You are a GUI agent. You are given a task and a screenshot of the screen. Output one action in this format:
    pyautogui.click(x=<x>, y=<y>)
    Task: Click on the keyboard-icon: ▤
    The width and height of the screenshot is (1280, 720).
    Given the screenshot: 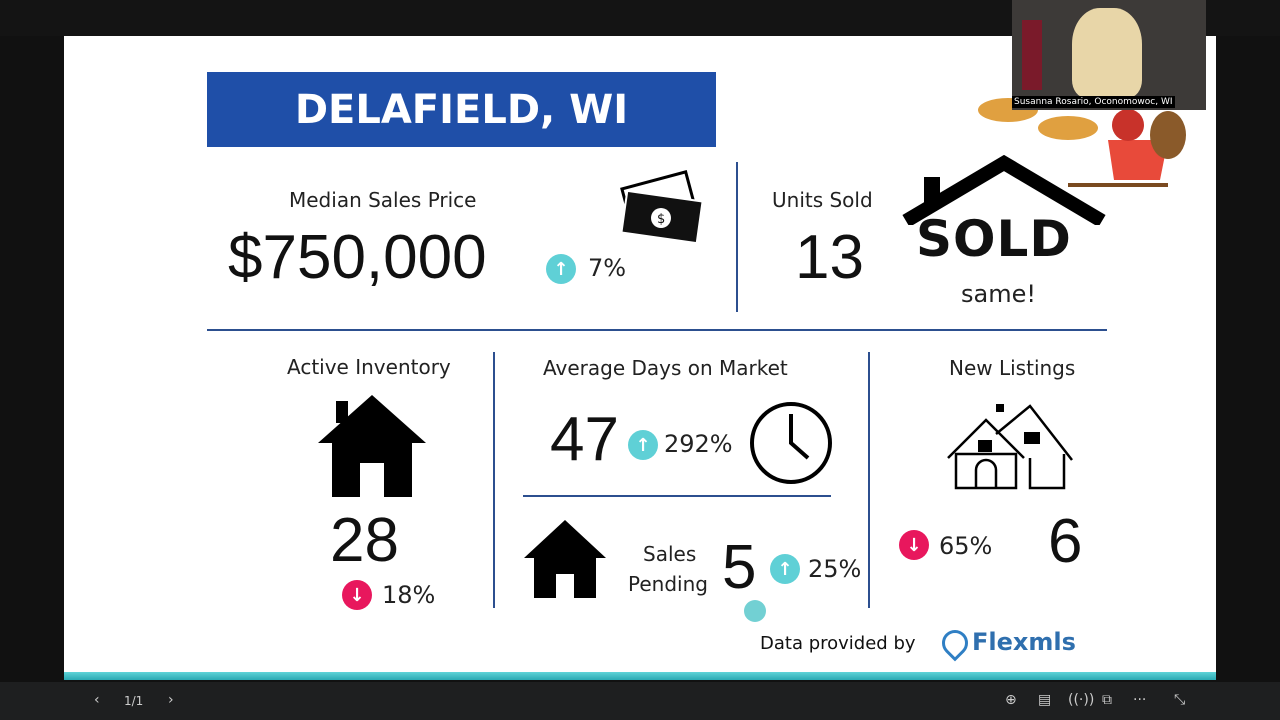 What is the action you would take?
    pyautogui.click(x=1045, y=700)
    